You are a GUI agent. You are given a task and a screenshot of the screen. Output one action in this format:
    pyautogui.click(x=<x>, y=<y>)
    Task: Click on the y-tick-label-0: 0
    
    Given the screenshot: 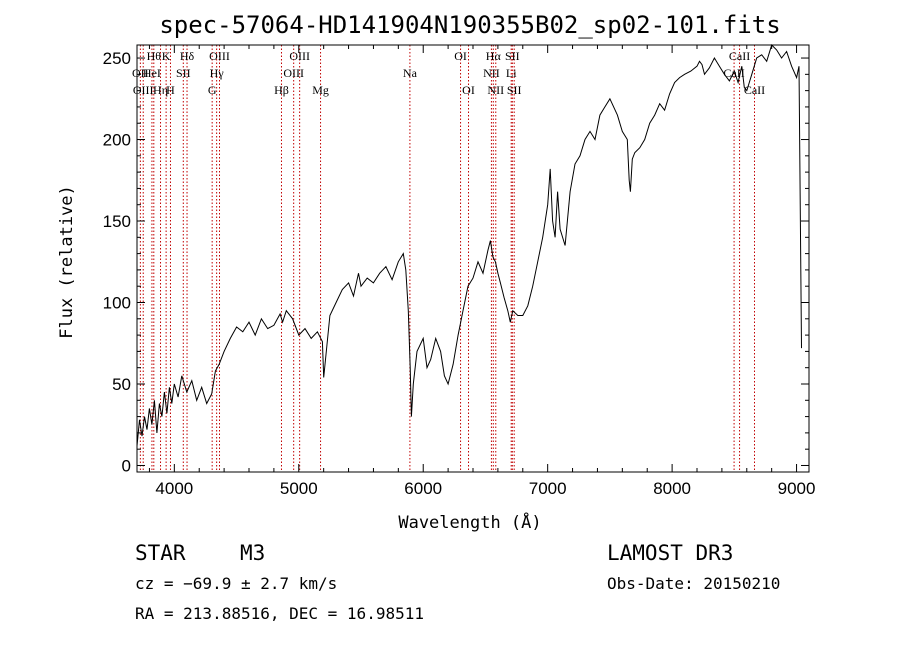 What is the action you would take?
    pyautogui.click(x=126, y=465)
    